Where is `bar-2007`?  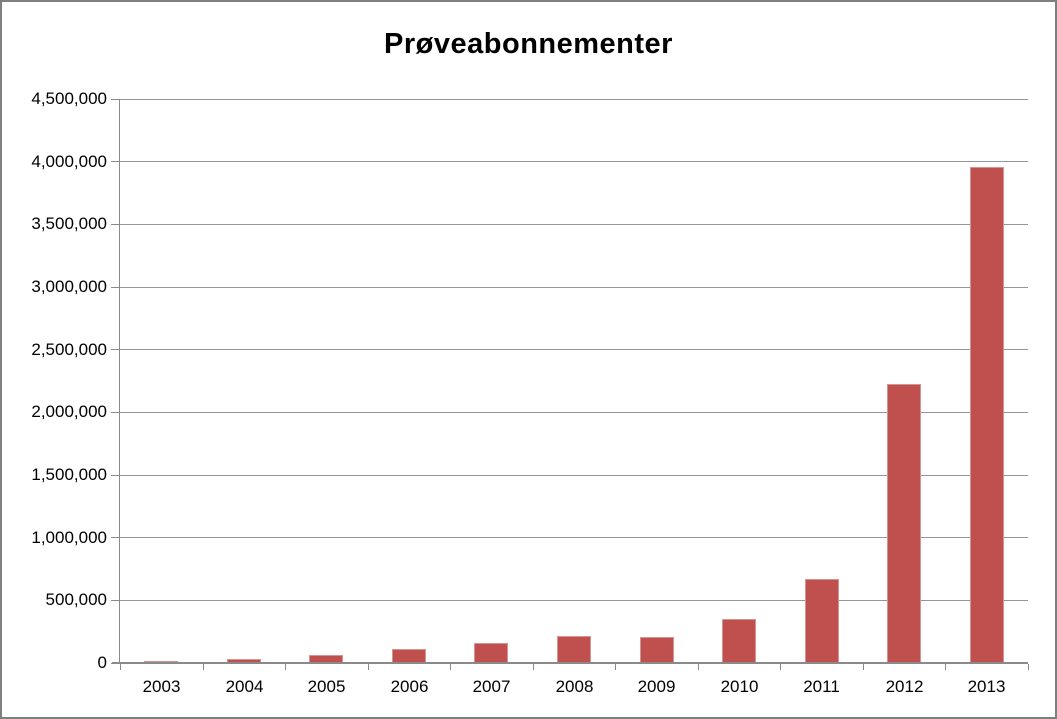 bar-2007 is located at coordinates (491, 652).